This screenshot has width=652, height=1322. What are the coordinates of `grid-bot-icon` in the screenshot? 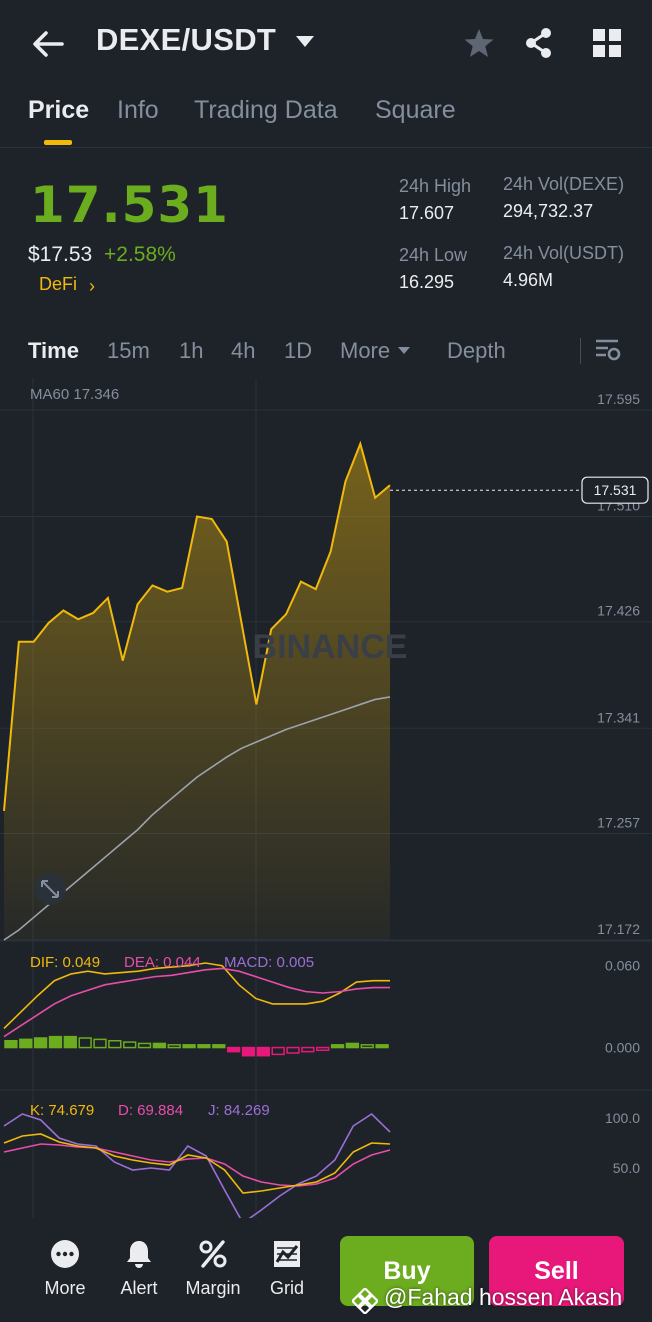 It's located at (287, 1254).